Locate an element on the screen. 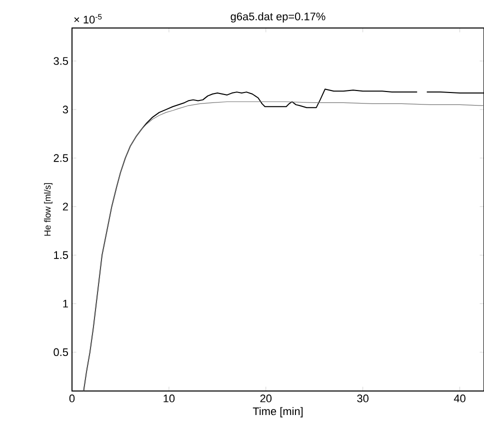 The width and height of the screenshot is (484, 426). x-tick-label: 20 is located at coordinates (266, 398).